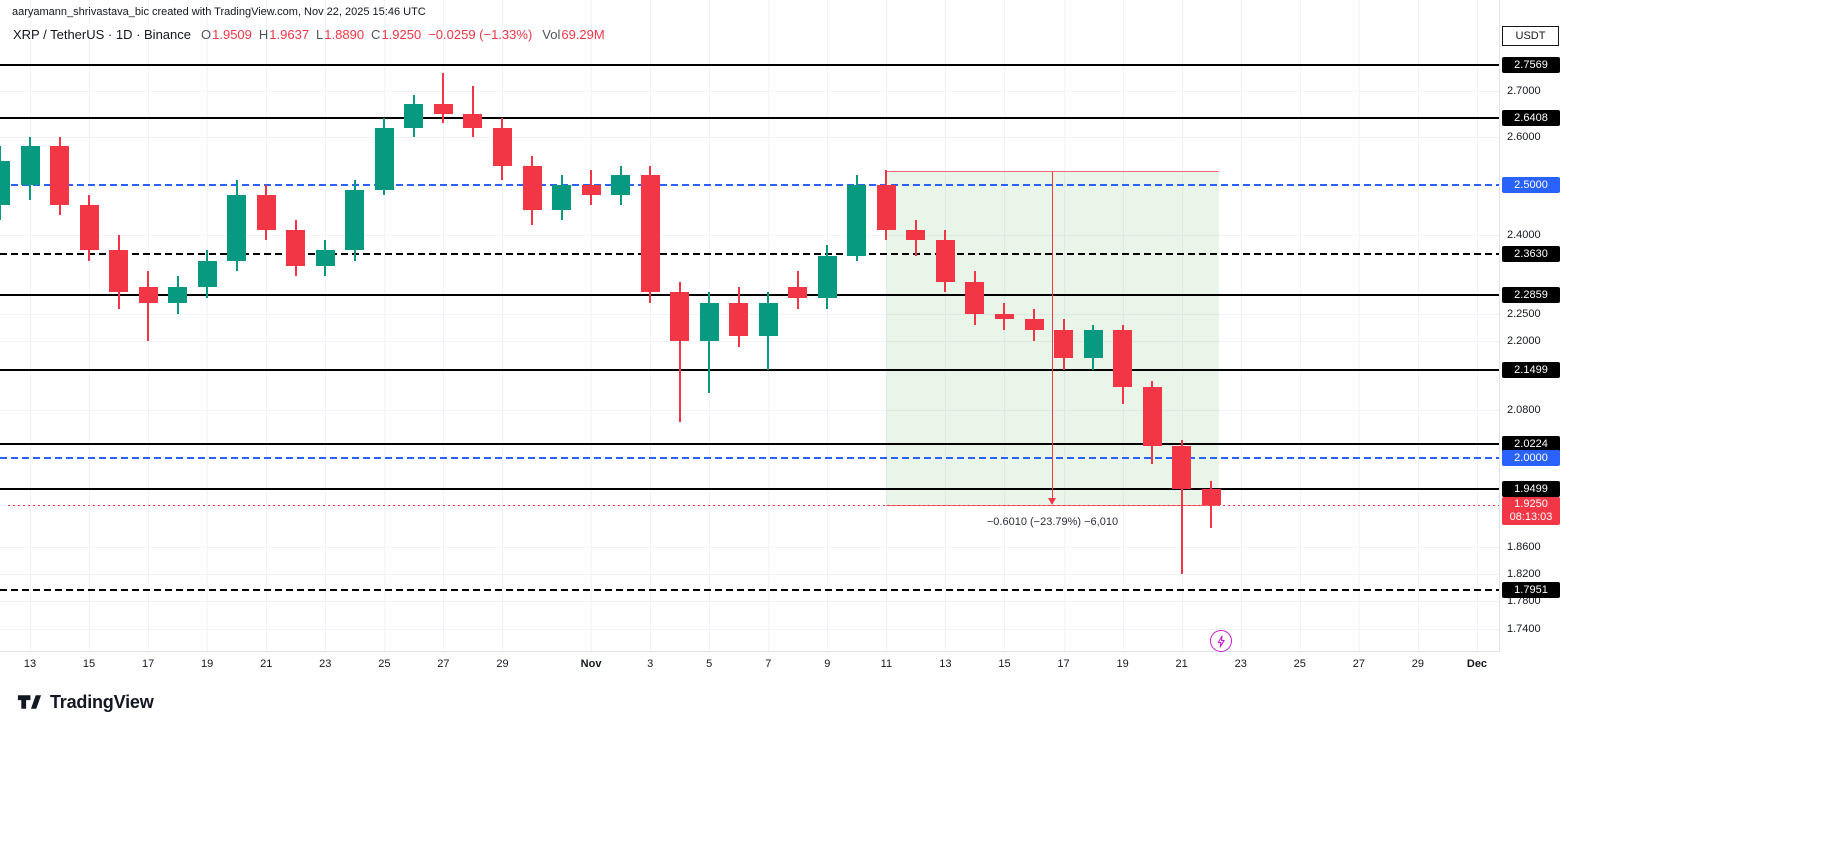 This screenshot has width=1825, height=849. I want to click on lightning-marker-icon, so click(1221, 641).